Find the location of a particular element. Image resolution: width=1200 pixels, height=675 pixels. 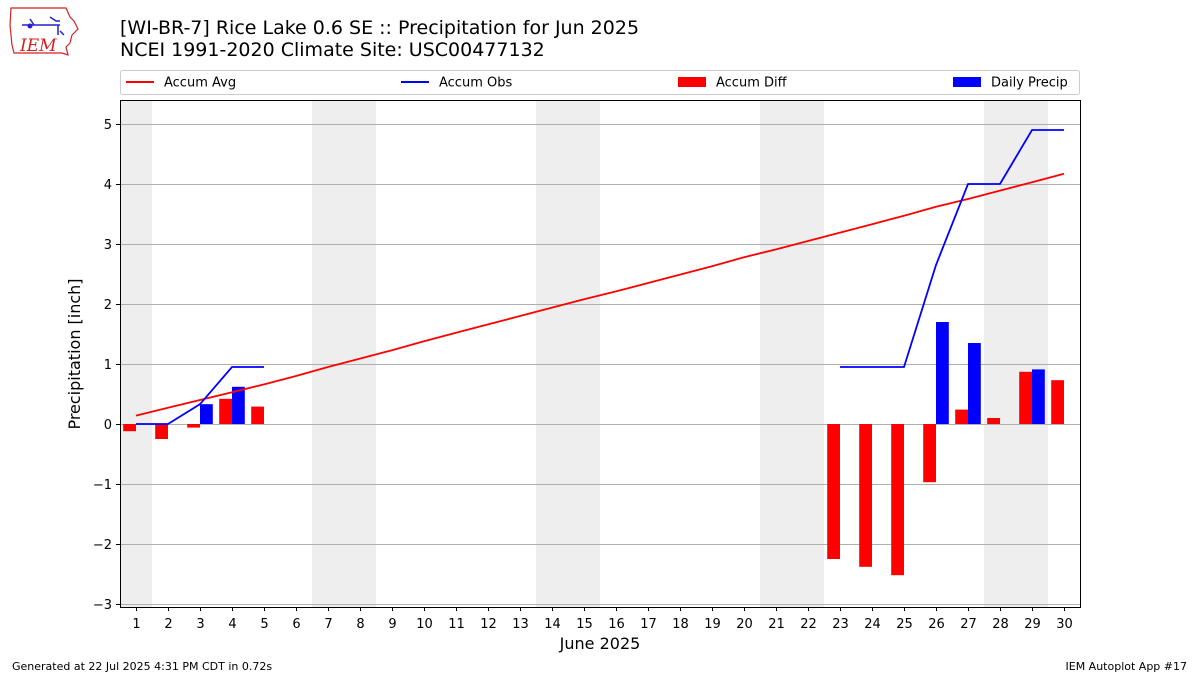

y-tick-label: 3 is located at coordinates (108, 245).